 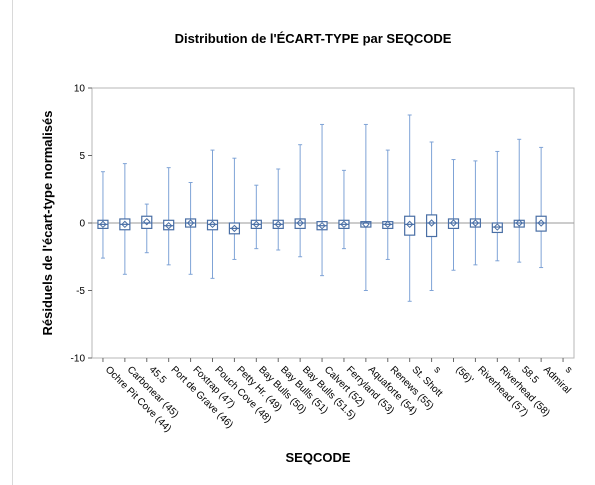 I want to click on y-tick-label: 10, so click(x=80, y=89).